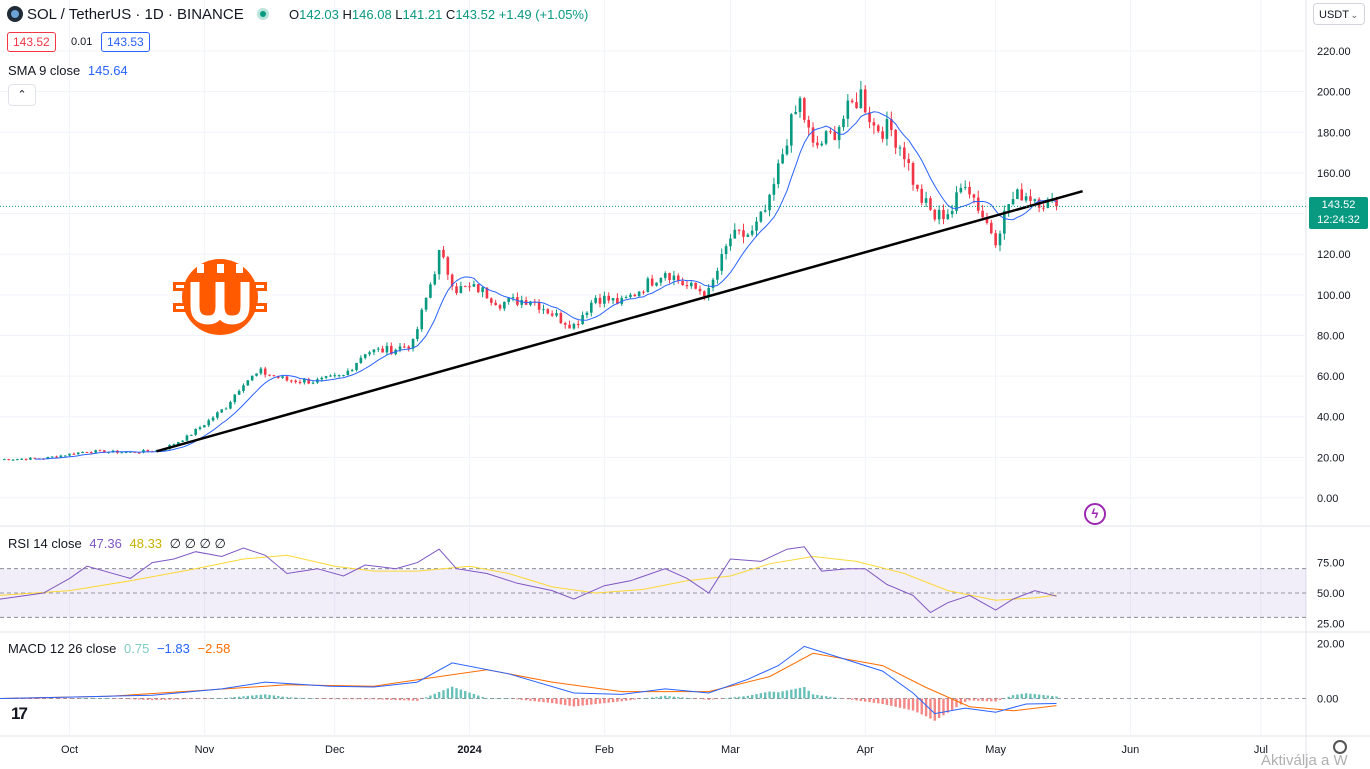 This screenshot has width=1370, height=769. What do you see at coordinates (135, 14) in the screenshot?
I see `symbol-title: SOL / TetherUS · 1D · BINANCE` at bounding box center [135, 14].